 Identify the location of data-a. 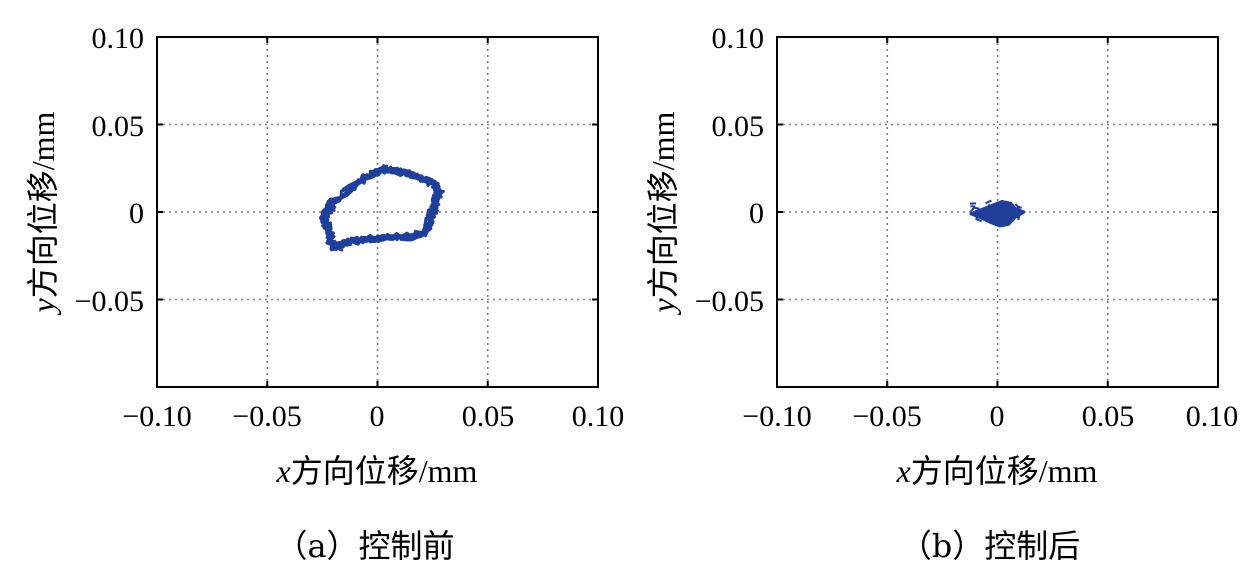
(382, 208).